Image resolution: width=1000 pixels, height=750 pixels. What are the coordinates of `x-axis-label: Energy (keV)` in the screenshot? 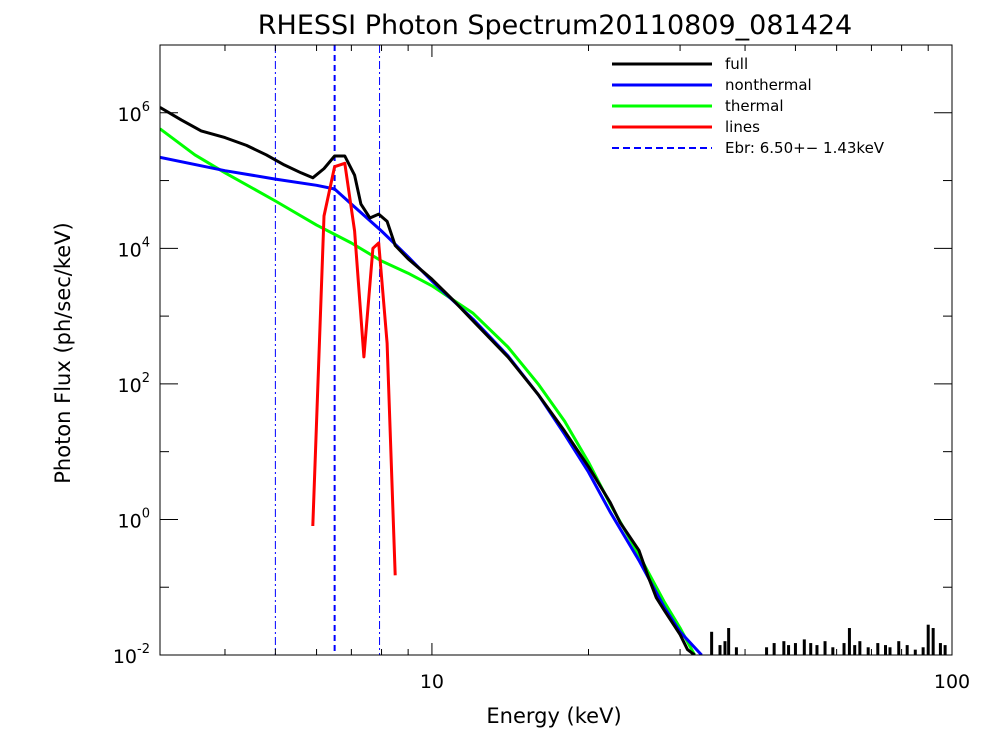 It's located at (553, 716).